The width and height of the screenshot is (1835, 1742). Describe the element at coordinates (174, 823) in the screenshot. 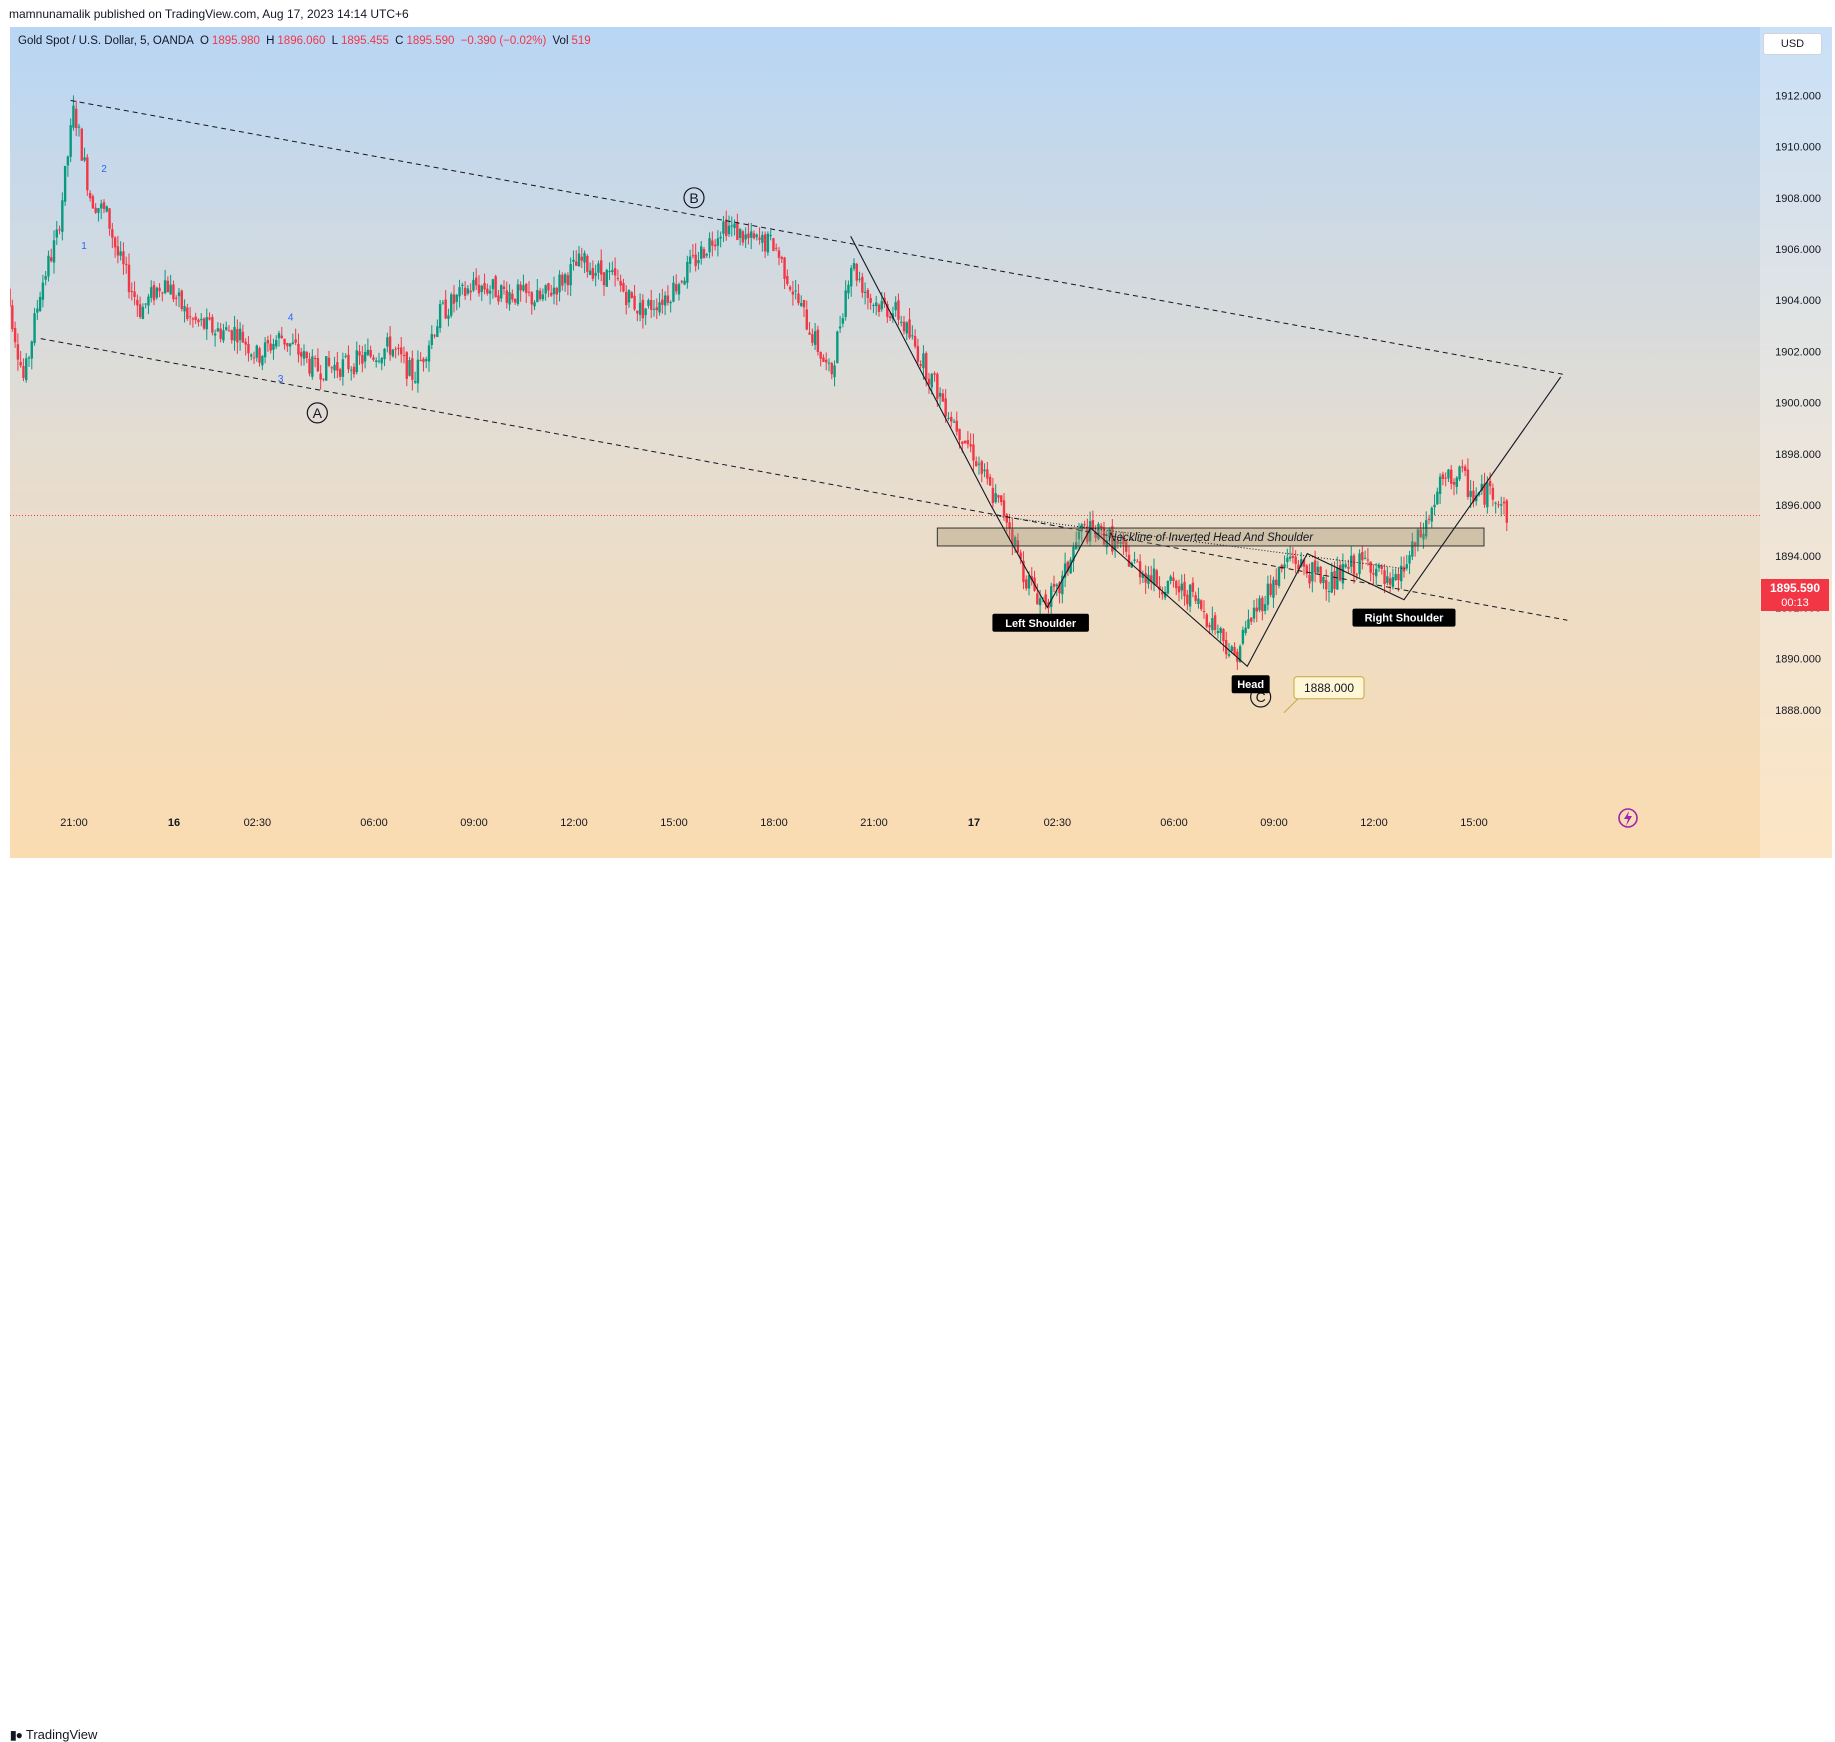

I see `x-tick-label: 16` at that location.